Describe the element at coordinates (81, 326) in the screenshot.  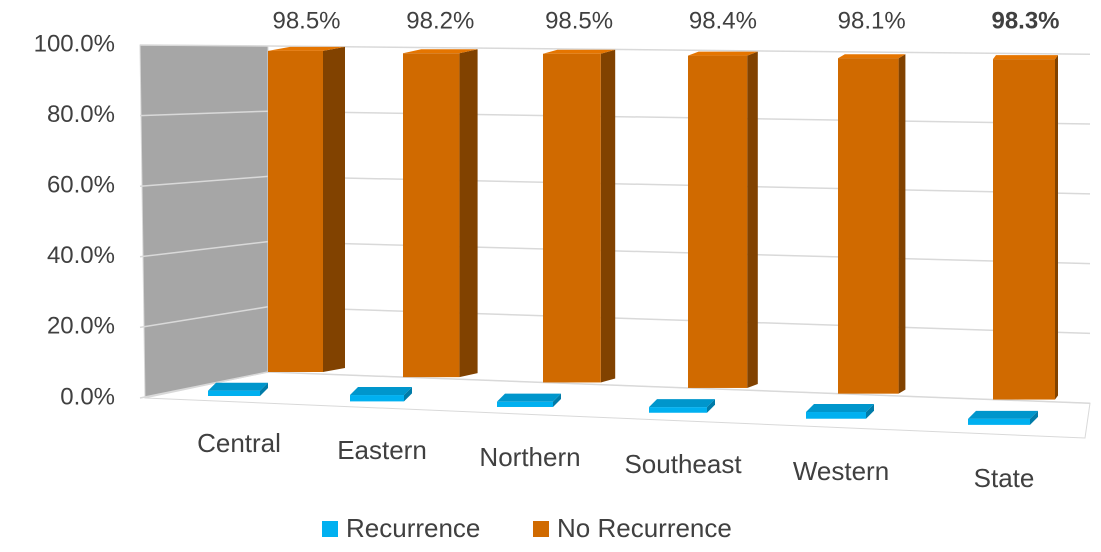
I see `y-tick-label: 20.0%` at that location.